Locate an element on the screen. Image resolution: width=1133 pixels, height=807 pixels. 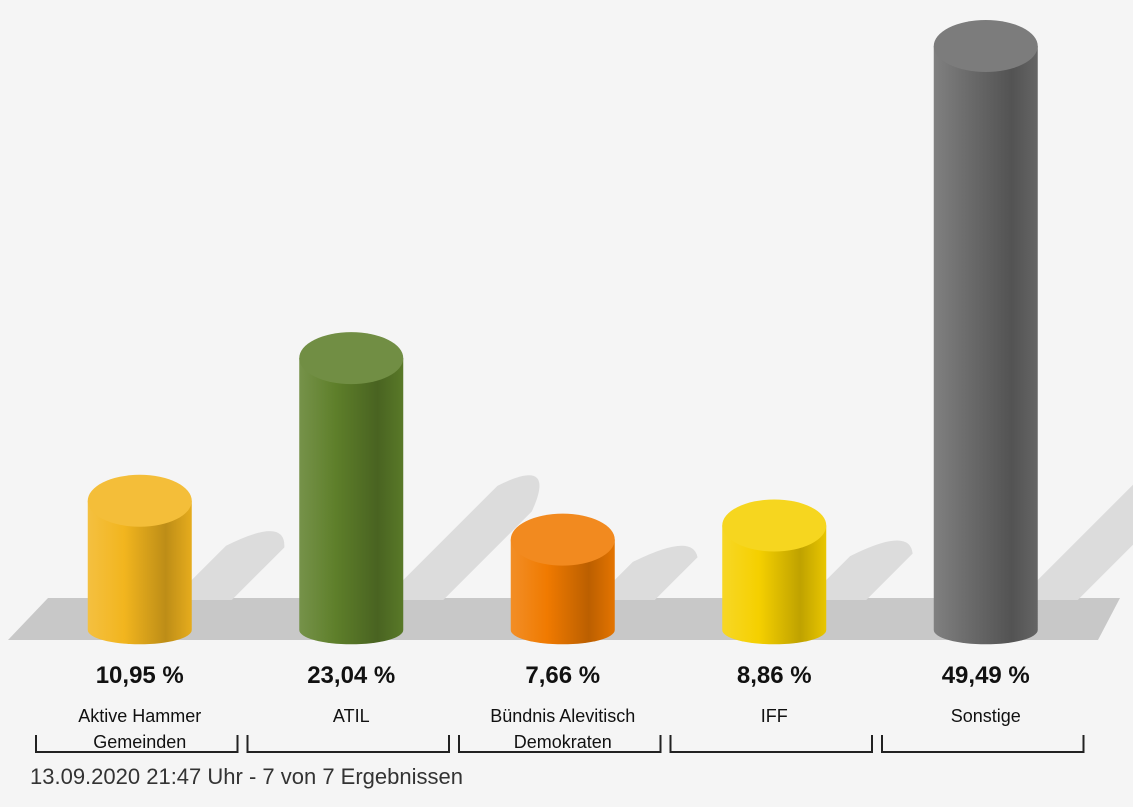
bar-value-label: 7,66 % is located at coordinates (562, 675).